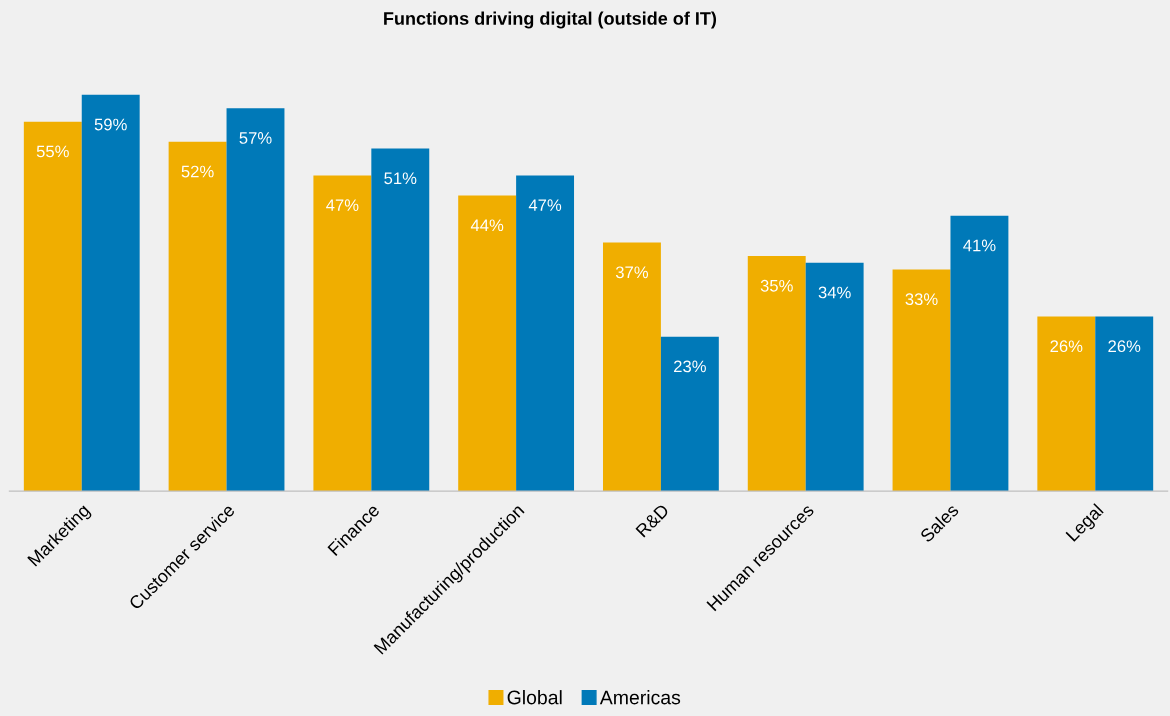 Image resolution: width=1170 pixels, height=716 pixels. Describe the element at coordinates (550, 20) in the screenshot. I see `chart-title: Functions driving digital (outside of IT)` at that location.